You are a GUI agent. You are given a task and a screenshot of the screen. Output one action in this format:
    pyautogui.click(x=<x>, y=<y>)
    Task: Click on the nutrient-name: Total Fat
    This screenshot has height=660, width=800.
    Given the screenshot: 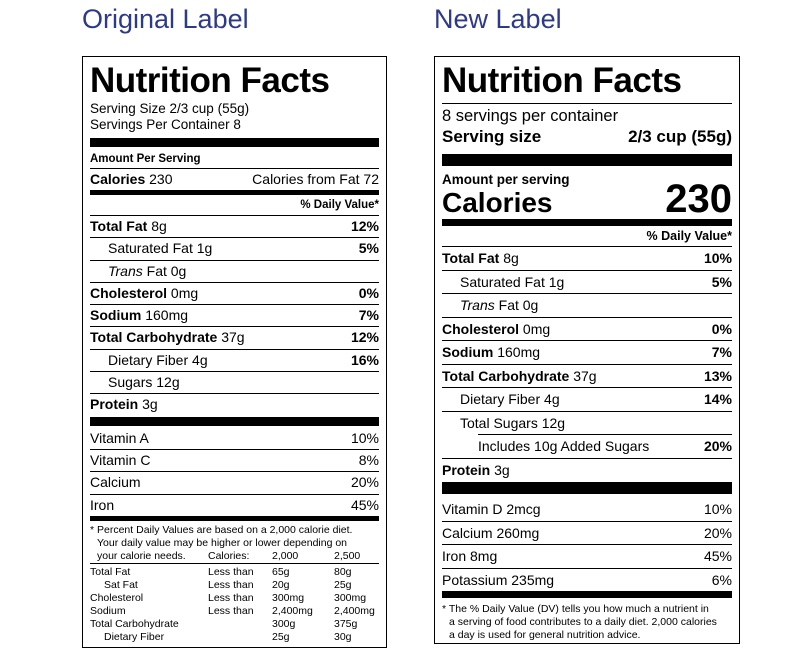 What is the action you would take?
    pyautogui.click(x=119, y=226)
    